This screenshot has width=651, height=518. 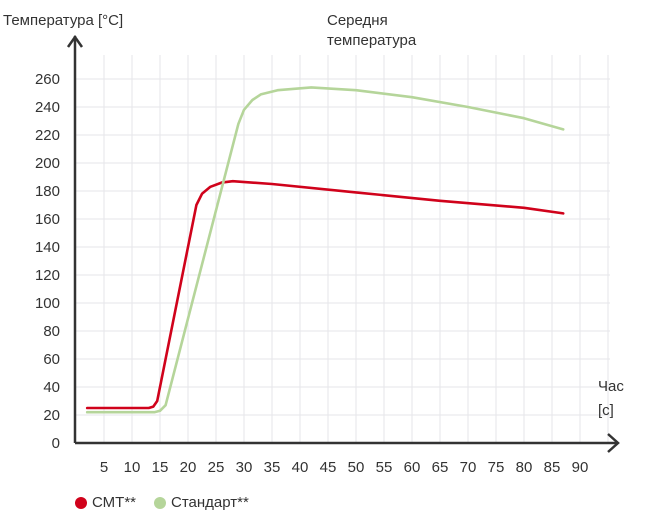 What do you see at coordinates (160, 467) in the screenshot?
I see `x-tick-label: 15` at bounding box center [160, 467].